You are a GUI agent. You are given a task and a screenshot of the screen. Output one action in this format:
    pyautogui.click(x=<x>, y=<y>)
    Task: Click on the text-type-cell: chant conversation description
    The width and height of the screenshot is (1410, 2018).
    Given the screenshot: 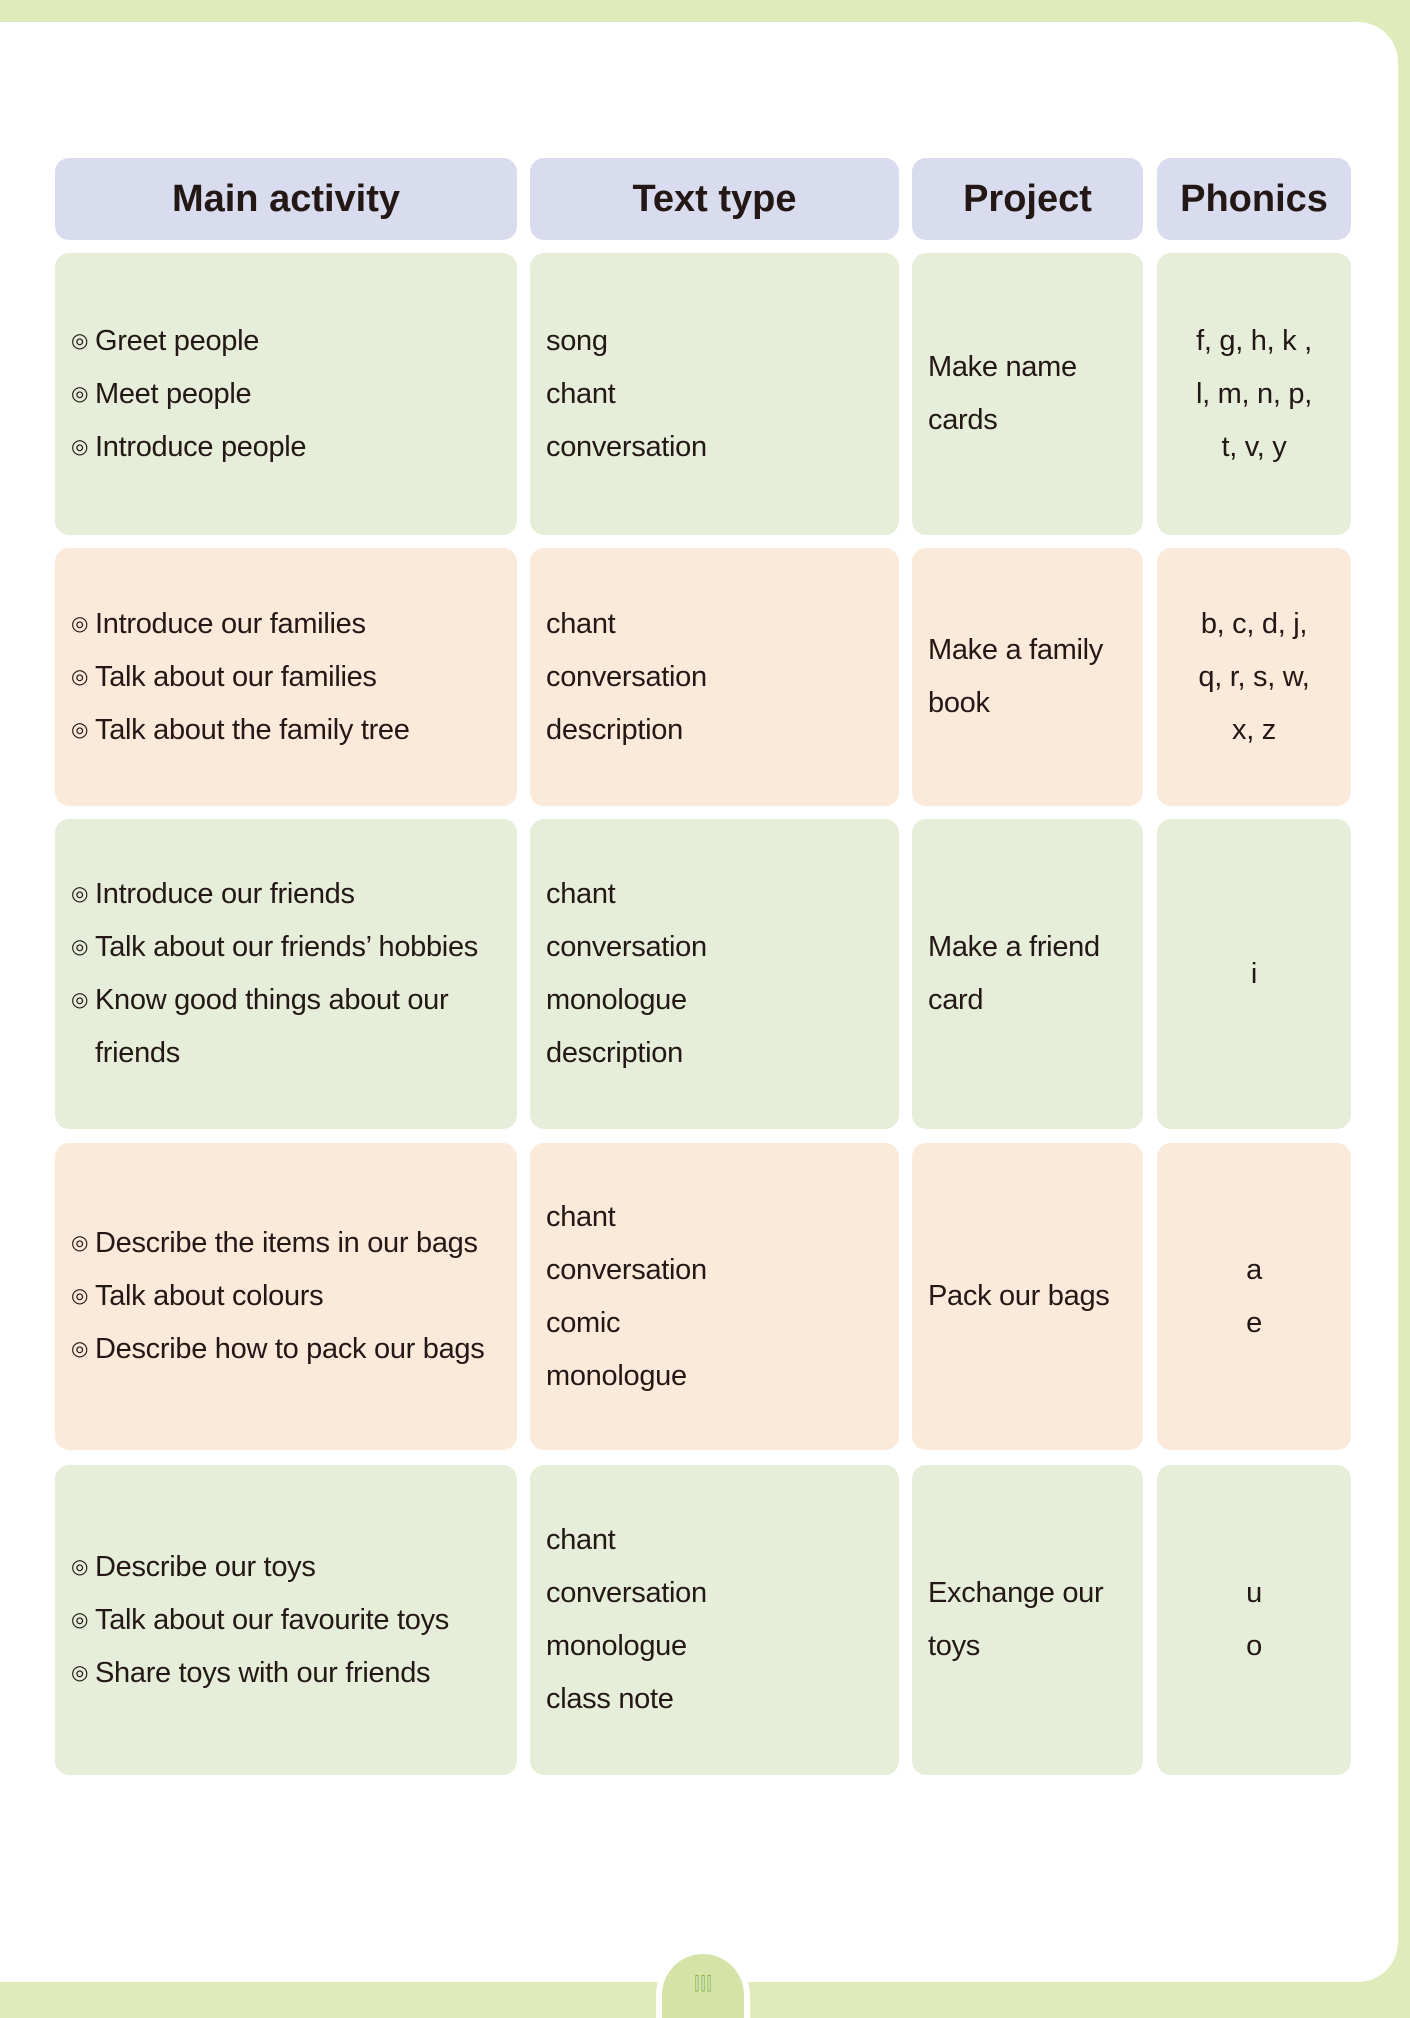 What is the action you would take?
    pyautogui.click(x=714, y=677)
    